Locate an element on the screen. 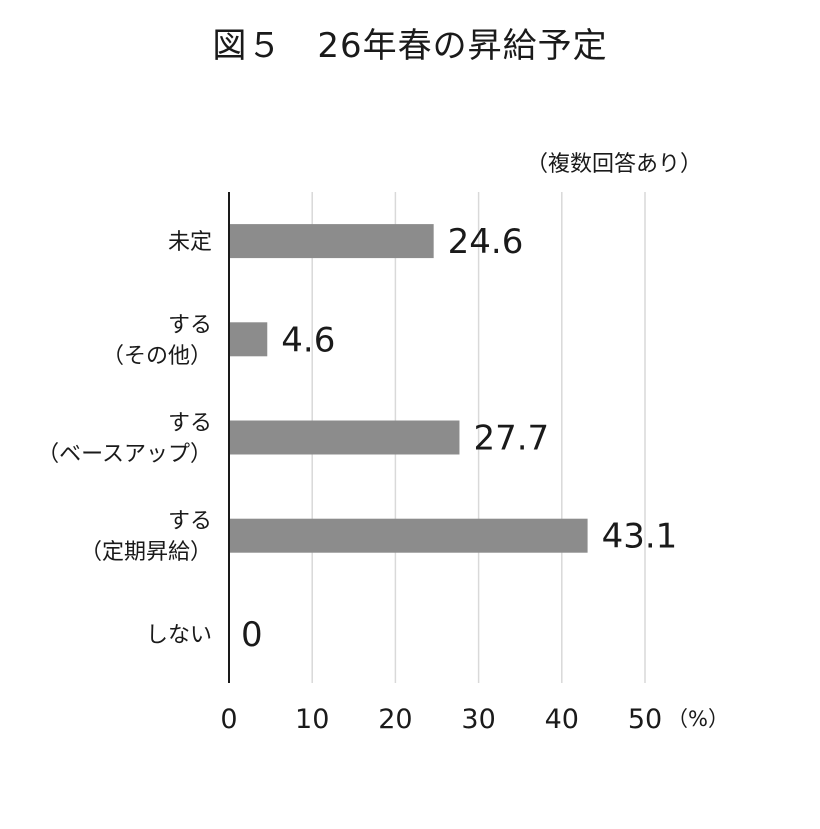 This screenshot has width=820, height=829. value-label-3: 43.1 is located at coordinates (640, 537).